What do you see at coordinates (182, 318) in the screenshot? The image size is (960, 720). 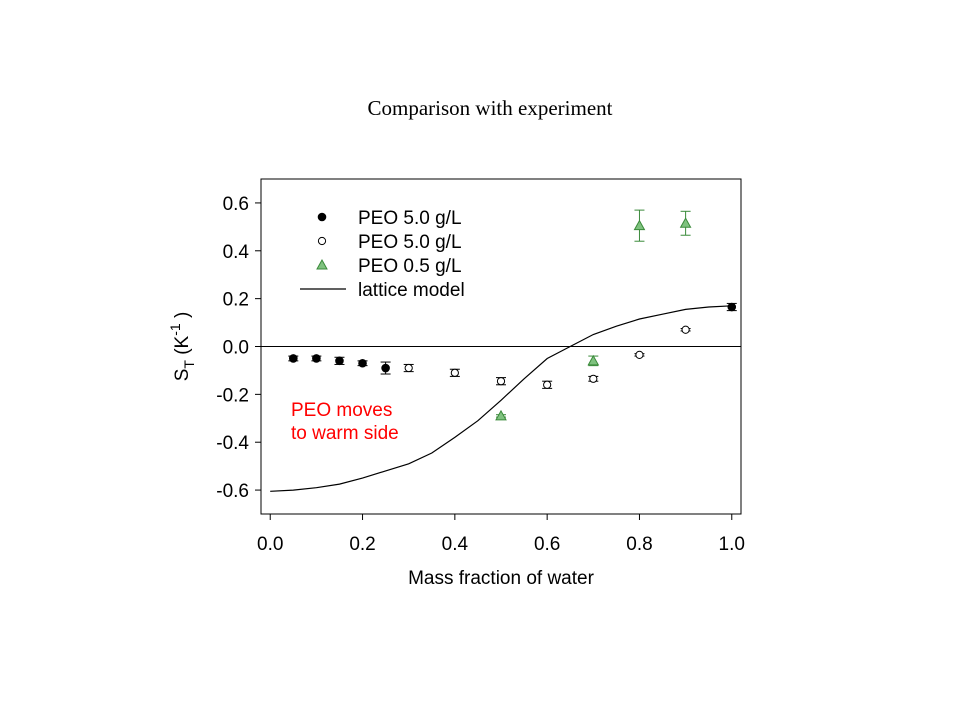 I see `y-axis-label-unit-close: )` at bounding box center [182, 318].